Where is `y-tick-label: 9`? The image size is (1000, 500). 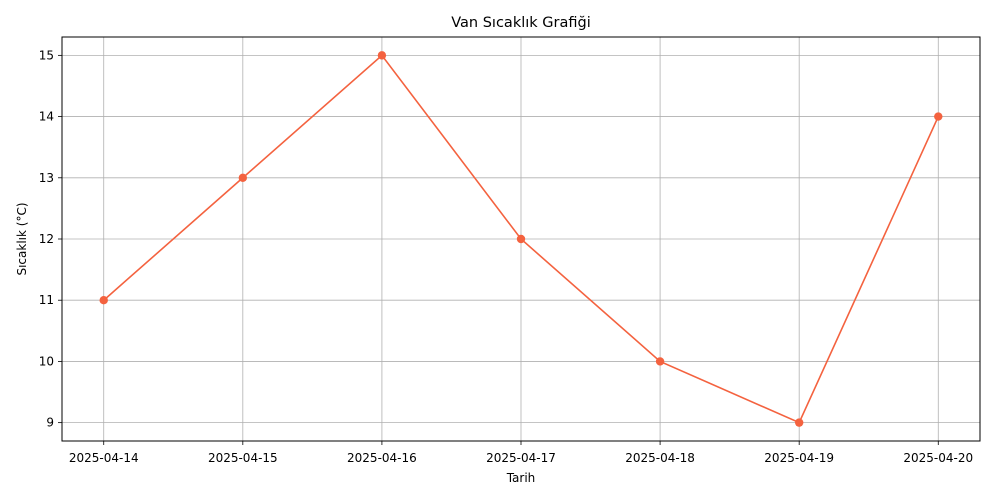 y-tick-label: 9 is located at coordinates (50, 423).